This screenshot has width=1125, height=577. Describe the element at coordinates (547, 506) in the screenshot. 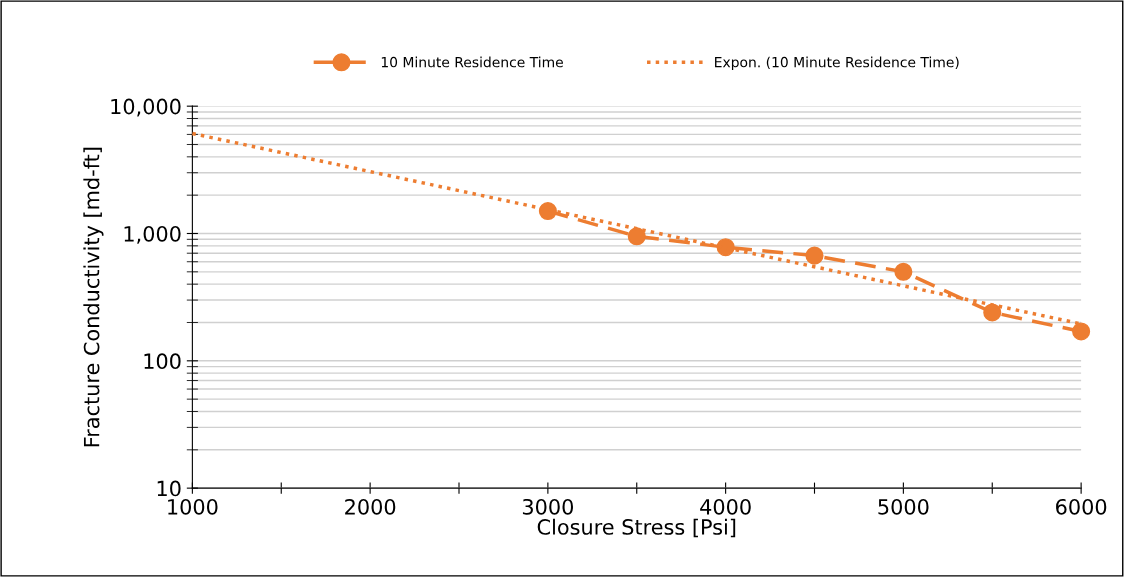

I see `x-tick-label: 3000` at that location.